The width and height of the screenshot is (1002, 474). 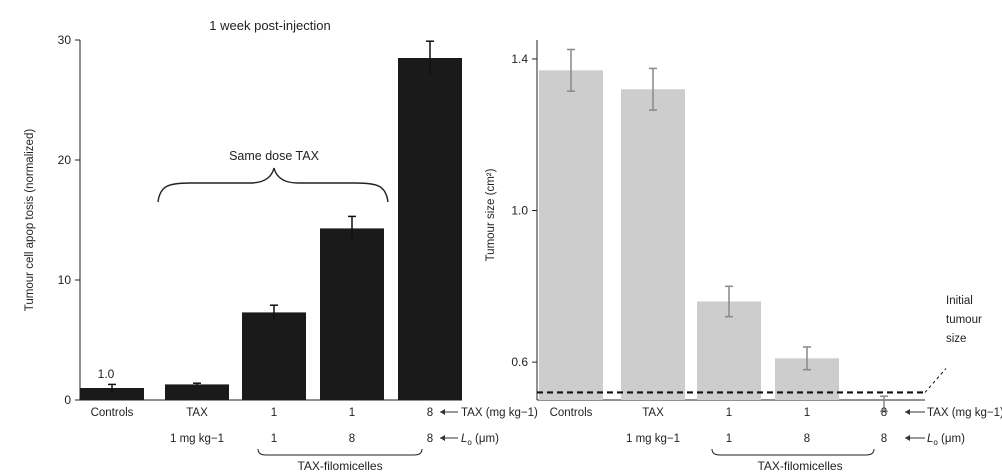 What do you see at coordinates (67, 400) in the screenshot?
I see `y-tick-label: 0` at bounding box center [67, 400].